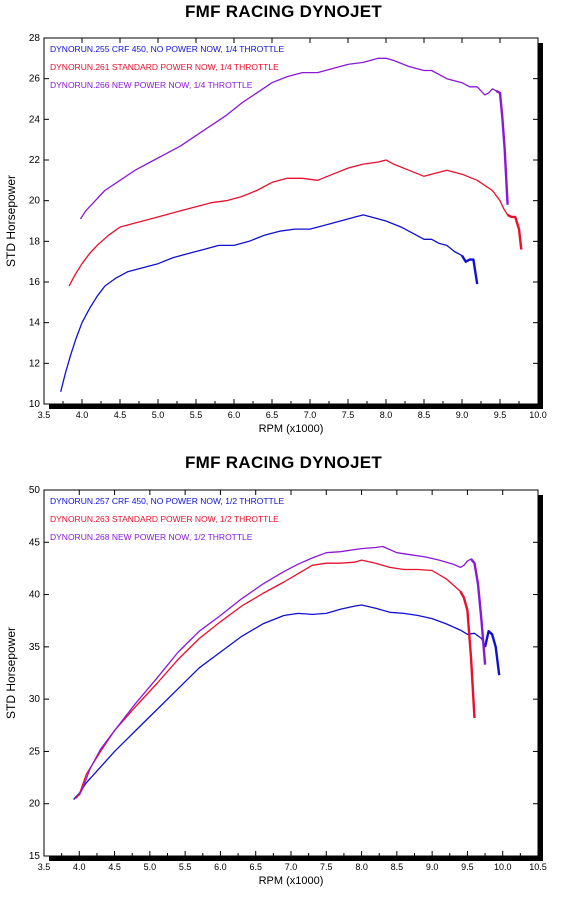  I want to click on y-tick-label: 15, so click(35, 856).